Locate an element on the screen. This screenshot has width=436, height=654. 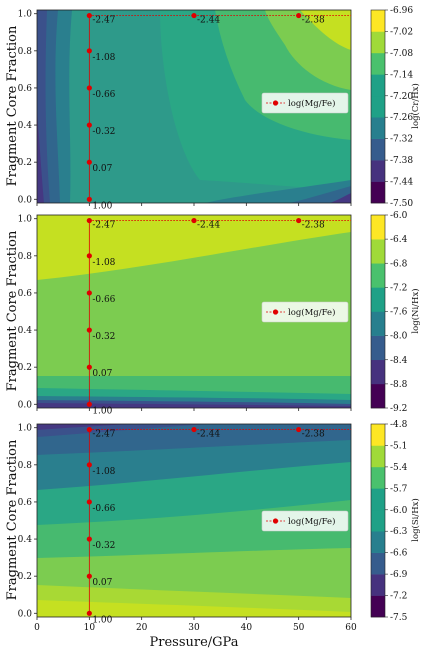
point-label-ni-v0: 1.00 is located at coordinates (102, 411).